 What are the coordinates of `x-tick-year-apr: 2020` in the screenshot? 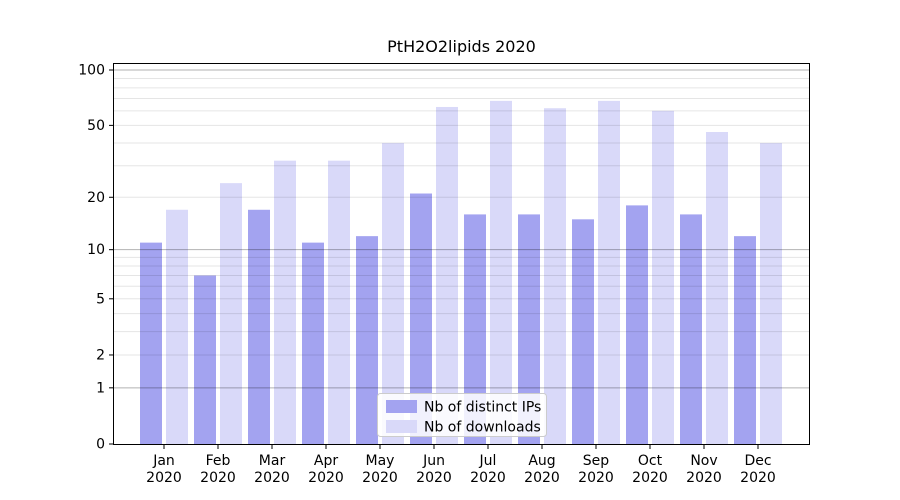 It's located at (326, 478).